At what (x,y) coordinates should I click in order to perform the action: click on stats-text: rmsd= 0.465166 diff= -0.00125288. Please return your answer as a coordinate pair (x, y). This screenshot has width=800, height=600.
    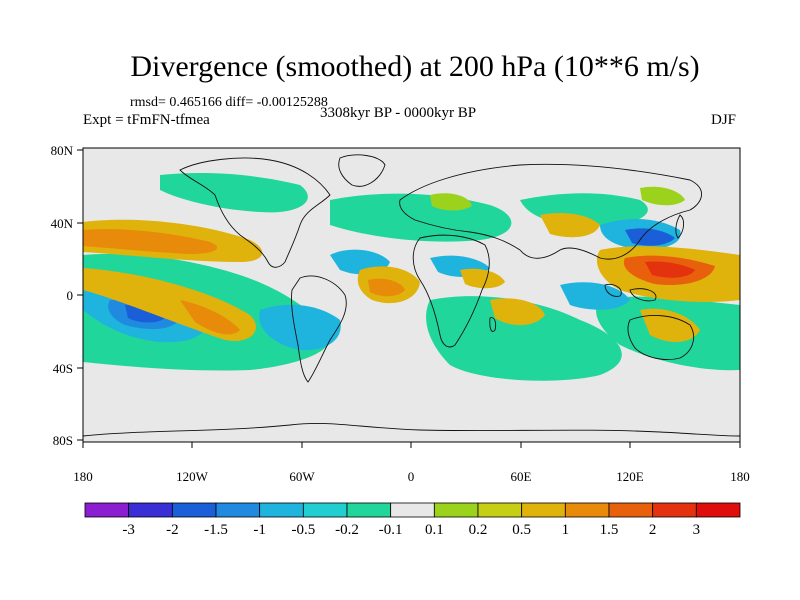
    Looking at the image, I should click on (229, 102).